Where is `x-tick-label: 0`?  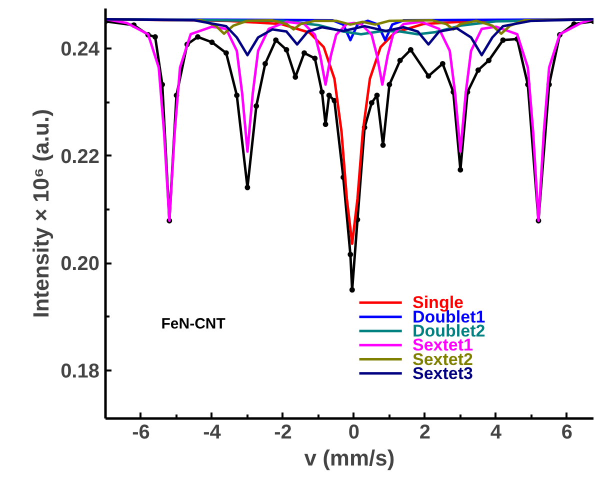
x-tick-label: 0 is located at coordinates (354, 433).